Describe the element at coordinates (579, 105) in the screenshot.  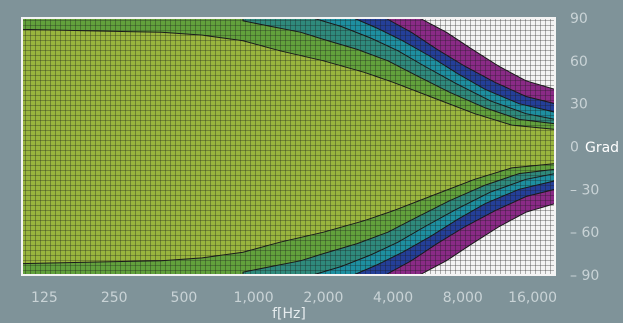
I see `y-tick-label: 30` at that location.